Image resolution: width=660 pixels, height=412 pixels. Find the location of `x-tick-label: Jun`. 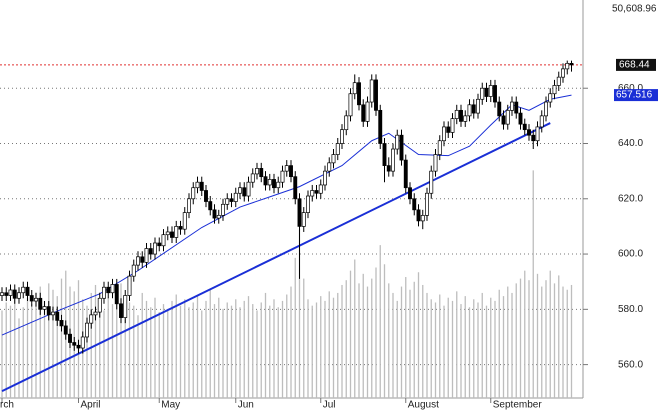

x-tick-label: Jun is located at coordinates (246, 405).